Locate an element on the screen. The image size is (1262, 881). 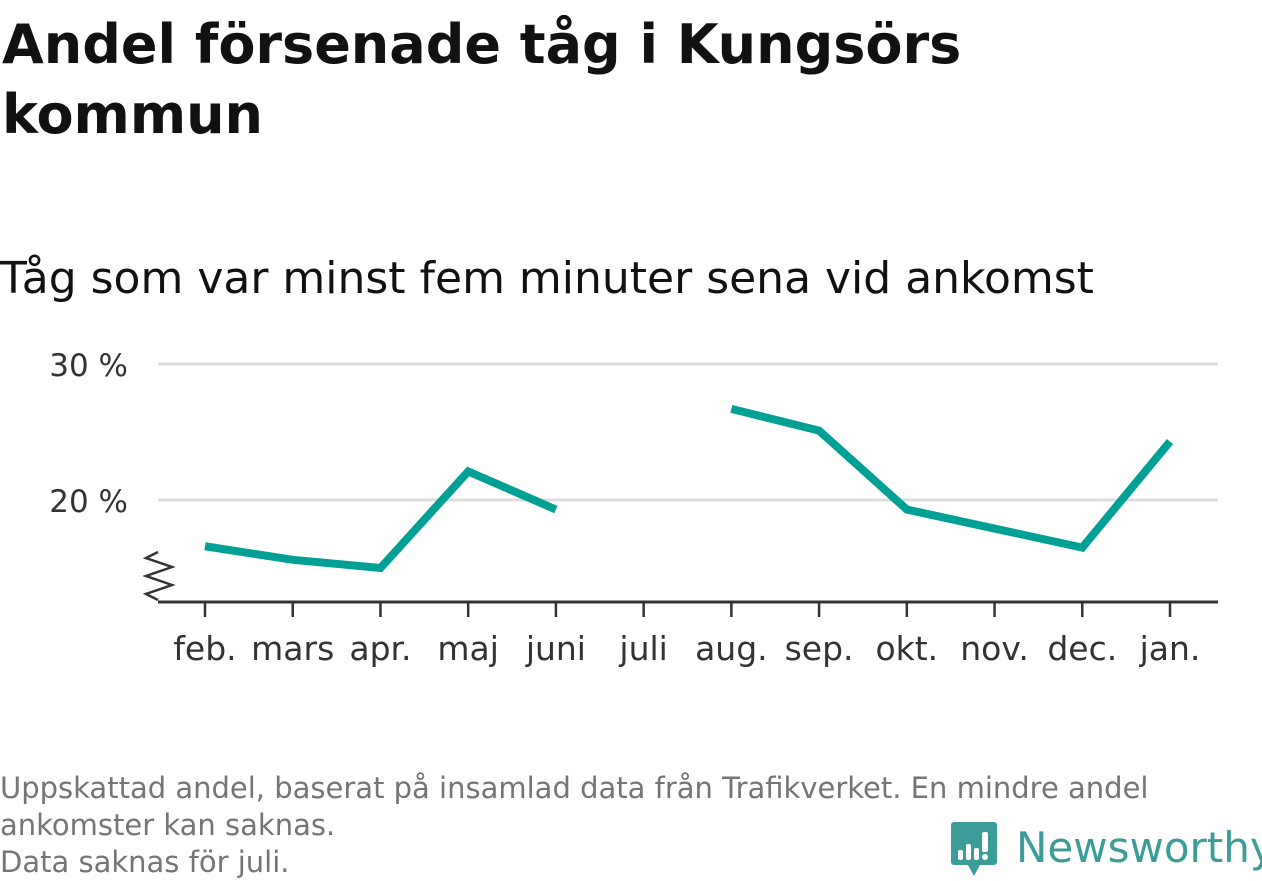
axis-break-icon is located at coordinates (159, 576).